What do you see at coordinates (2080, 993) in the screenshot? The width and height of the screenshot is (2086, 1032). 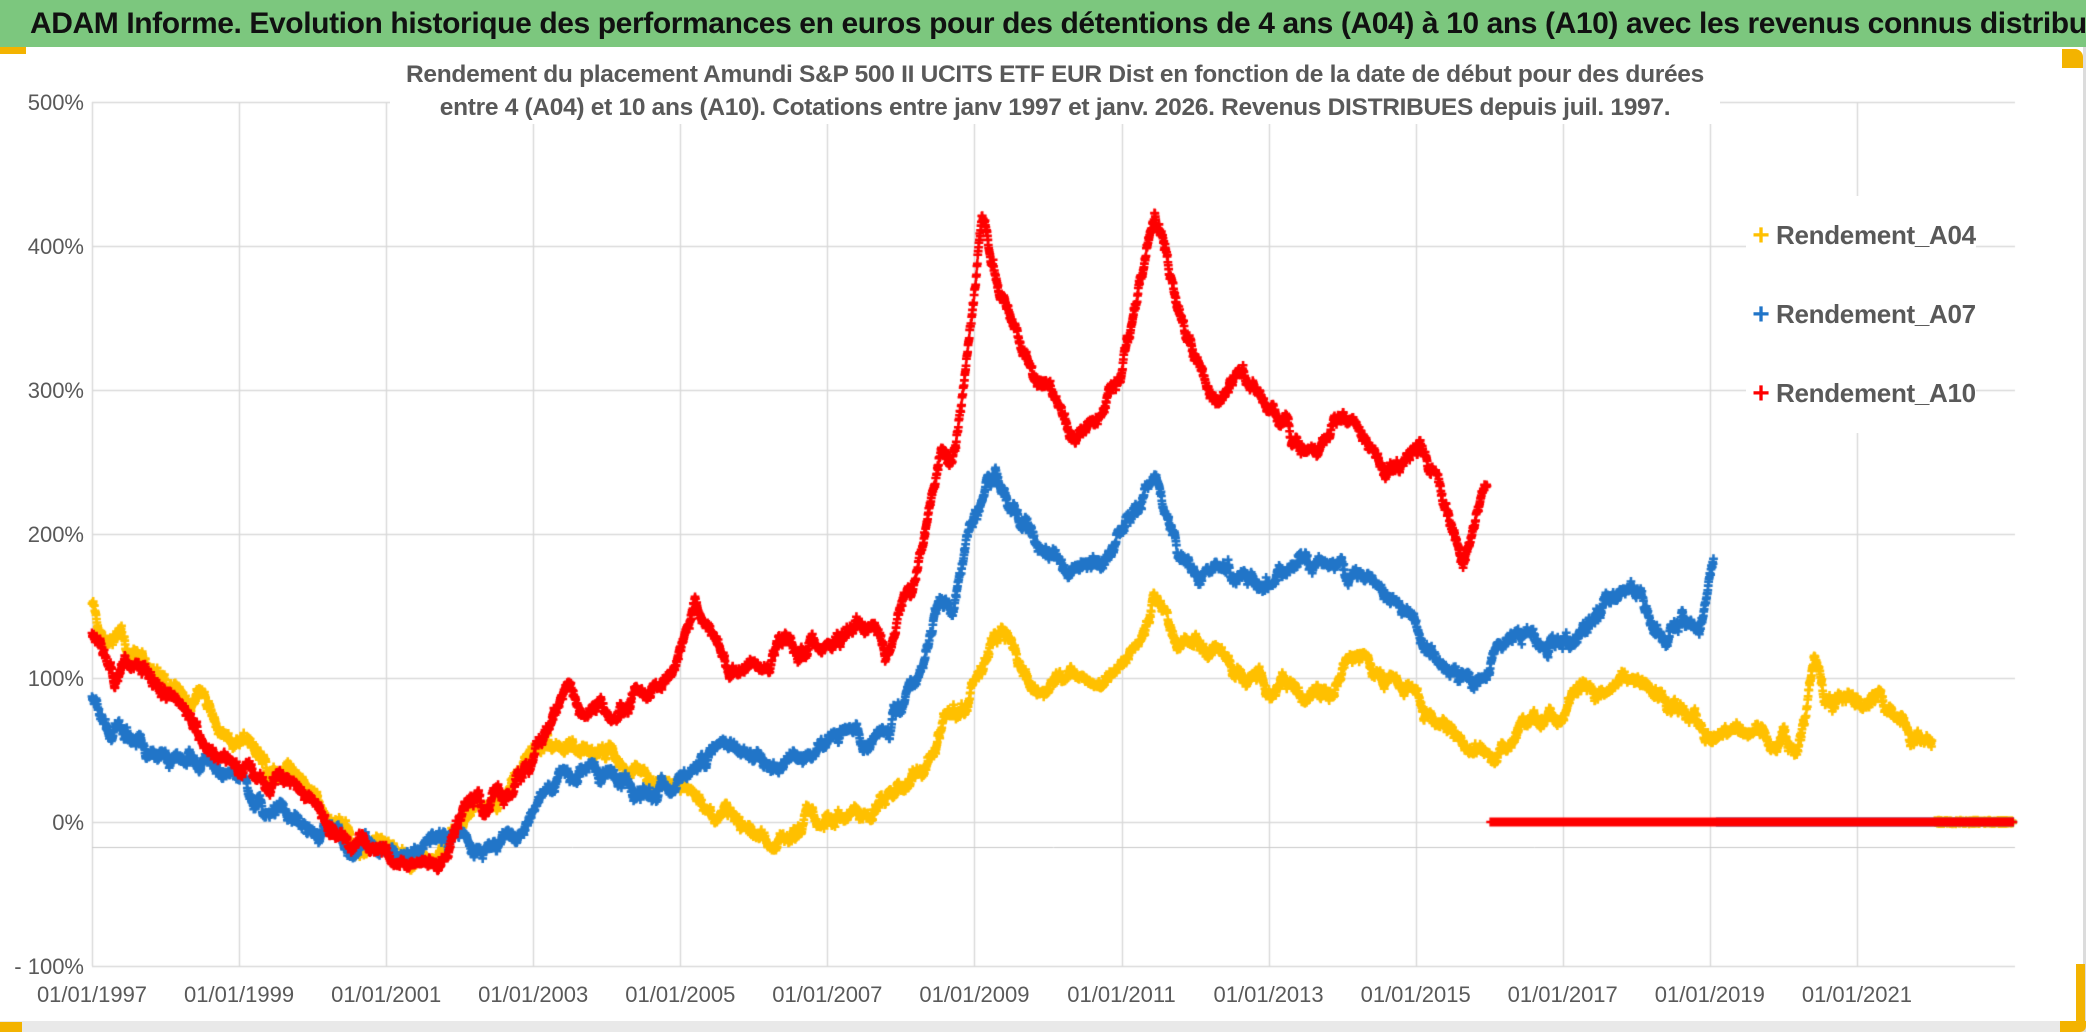 I see `frame-accent-right` at bounding box center [2080, 993].